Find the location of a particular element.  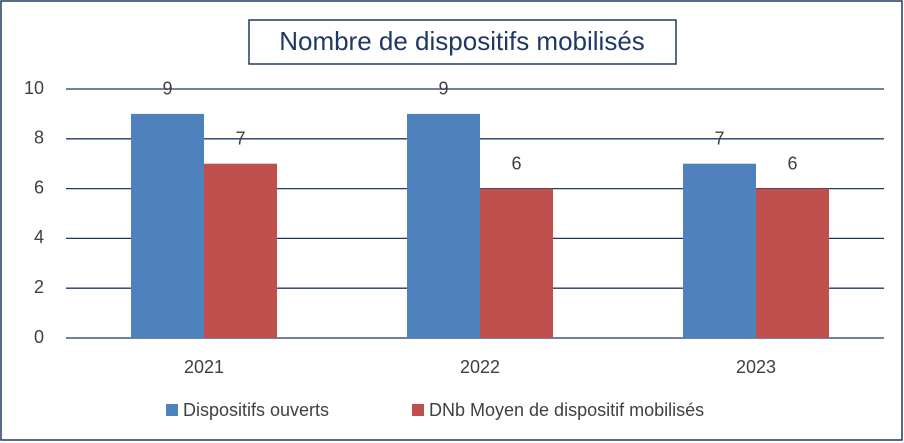

legend-label: DNb Moyen de dispositif mobilisés is located at coordinates (566, 410).